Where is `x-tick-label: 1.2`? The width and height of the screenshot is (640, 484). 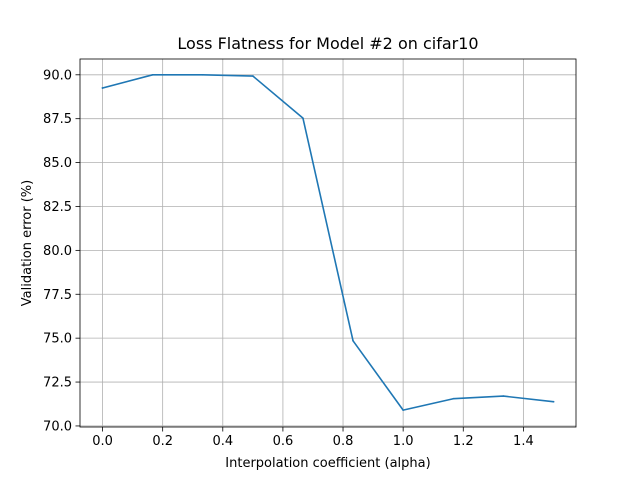
x-tick-label: 1.2 is located at coordinates (463, 441).